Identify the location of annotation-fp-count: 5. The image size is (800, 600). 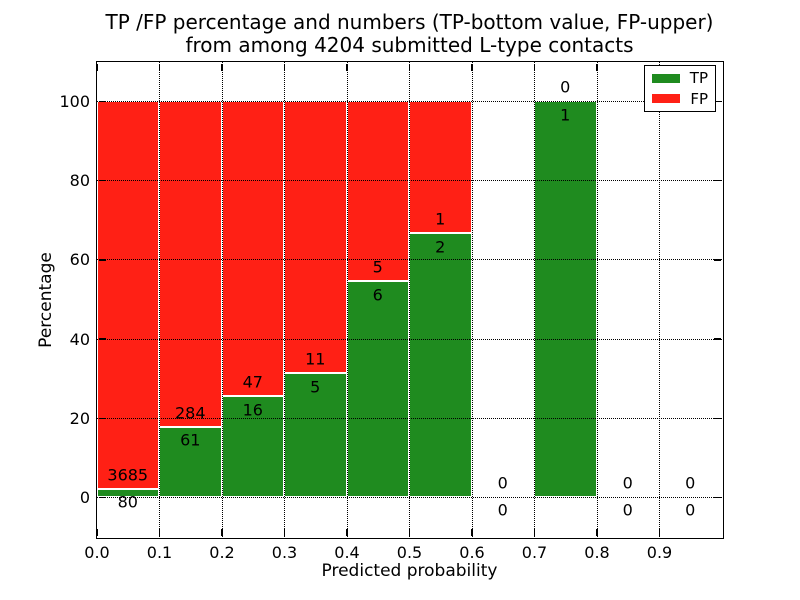
(377, 267).